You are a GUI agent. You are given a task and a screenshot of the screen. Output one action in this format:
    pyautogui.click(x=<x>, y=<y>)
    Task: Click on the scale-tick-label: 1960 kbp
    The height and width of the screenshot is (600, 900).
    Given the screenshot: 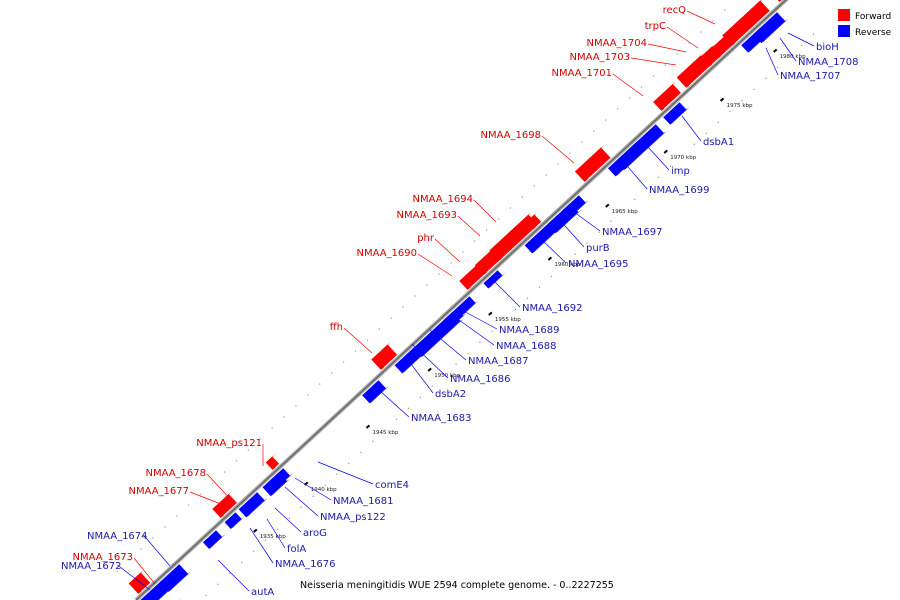 What is the action you would take?
    pyautogui.click(x=567, y=265)
    